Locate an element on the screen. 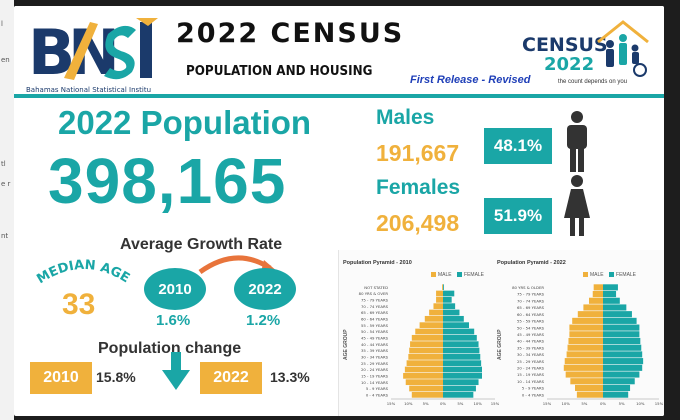 Image resolution: width=680 pixels, height=420 pixels. header-divider is located at coordinates (339, 96).